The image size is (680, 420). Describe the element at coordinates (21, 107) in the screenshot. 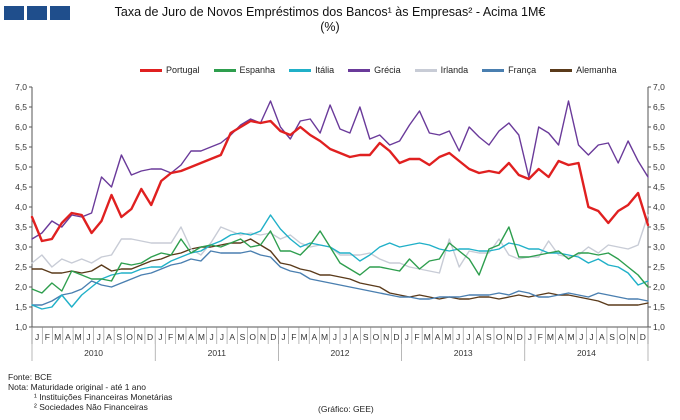

I see `y-tick-label-left: 6,5` at that location.